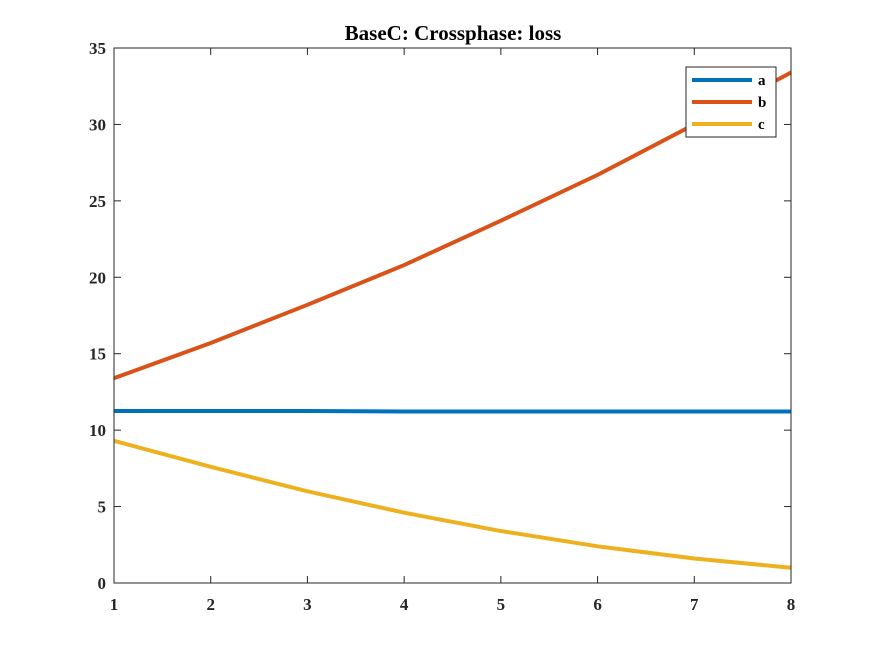 Image resolution: width=875 pixels, height=656 pixels. I want to click on x-tick-label: 8, so click(791, 604).